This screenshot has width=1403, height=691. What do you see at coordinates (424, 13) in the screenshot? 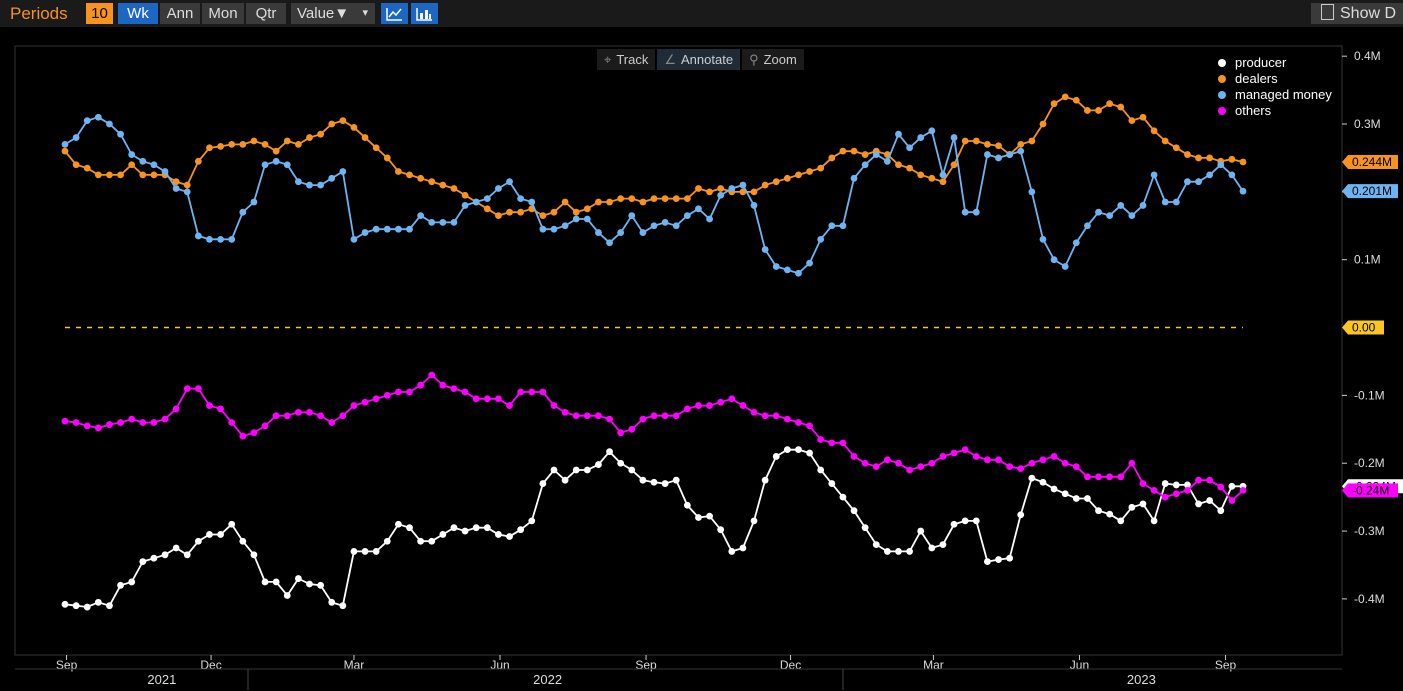
I see `bar-chart-icon` at bounding box center [424, 13].